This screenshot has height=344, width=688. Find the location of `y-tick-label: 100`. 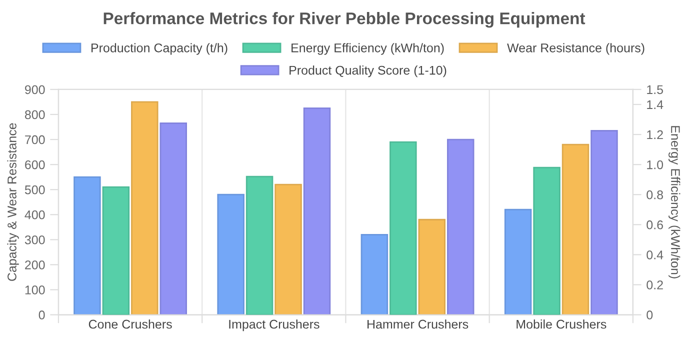

y-tick-label: 100 is located at coordinates (35, 290).